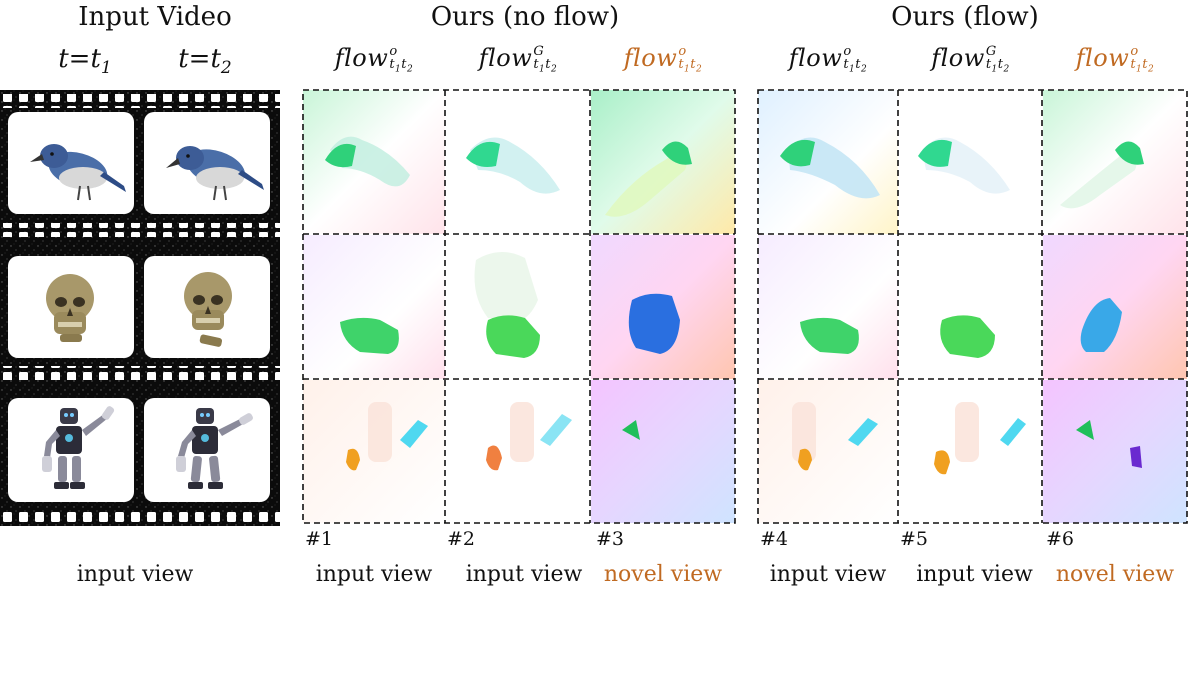 The image size is (1200, 674). What do you see at coordinates (1115, 574) in the screenshot?
I see `caption-col-6: novel view` at bounding box center [1115, 574].